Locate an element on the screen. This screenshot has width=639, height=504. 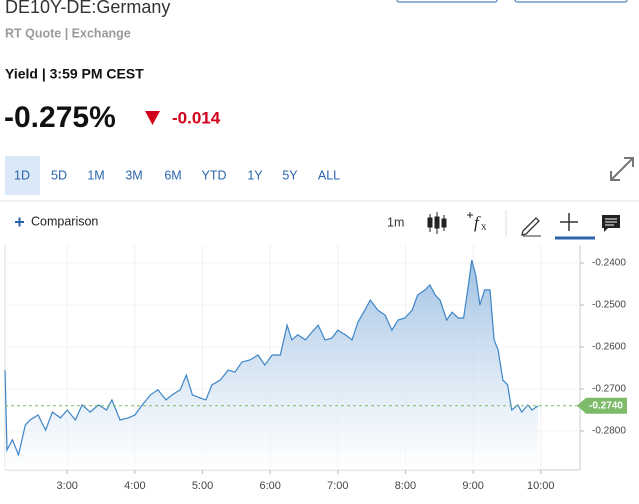
interval: 1m is located at coordinates (395, 222).